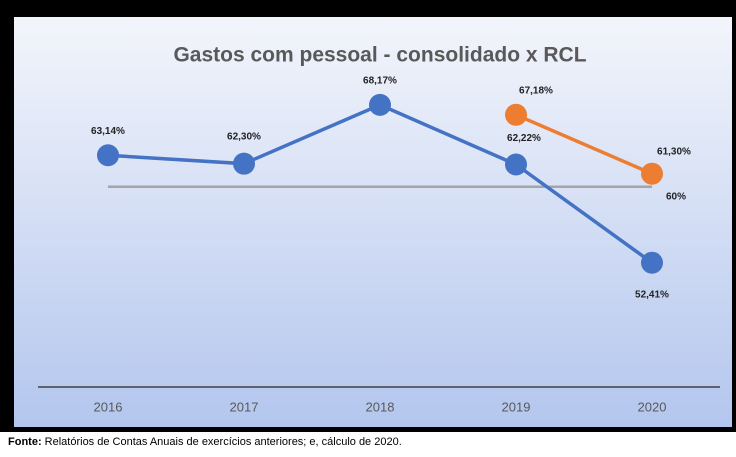 This screenshot has height=457, width=736. I want to click on x-tick-label: 2020, so click(652, 406).